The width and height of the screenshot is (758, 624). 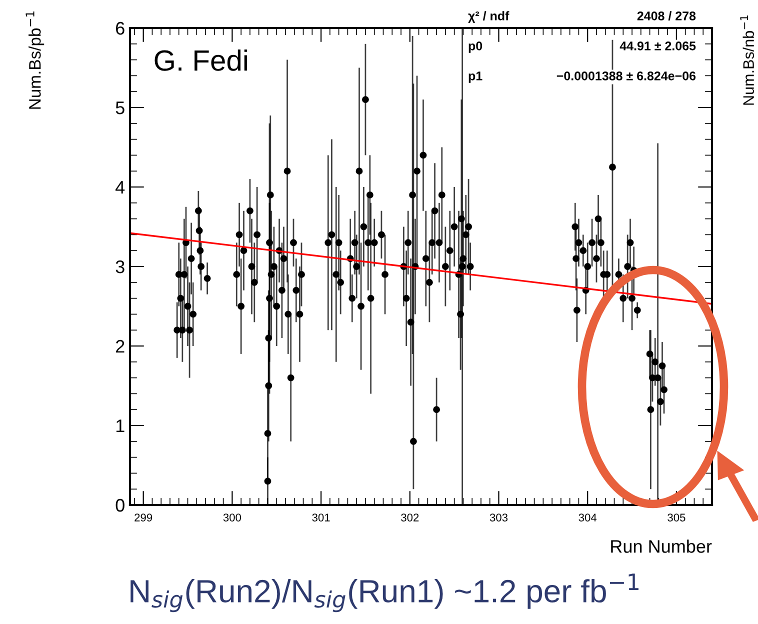 What do you see at coordinates (120, 28) in the screenshot?
I see `y-tick-label: 6` at bounding box center [120, 28].